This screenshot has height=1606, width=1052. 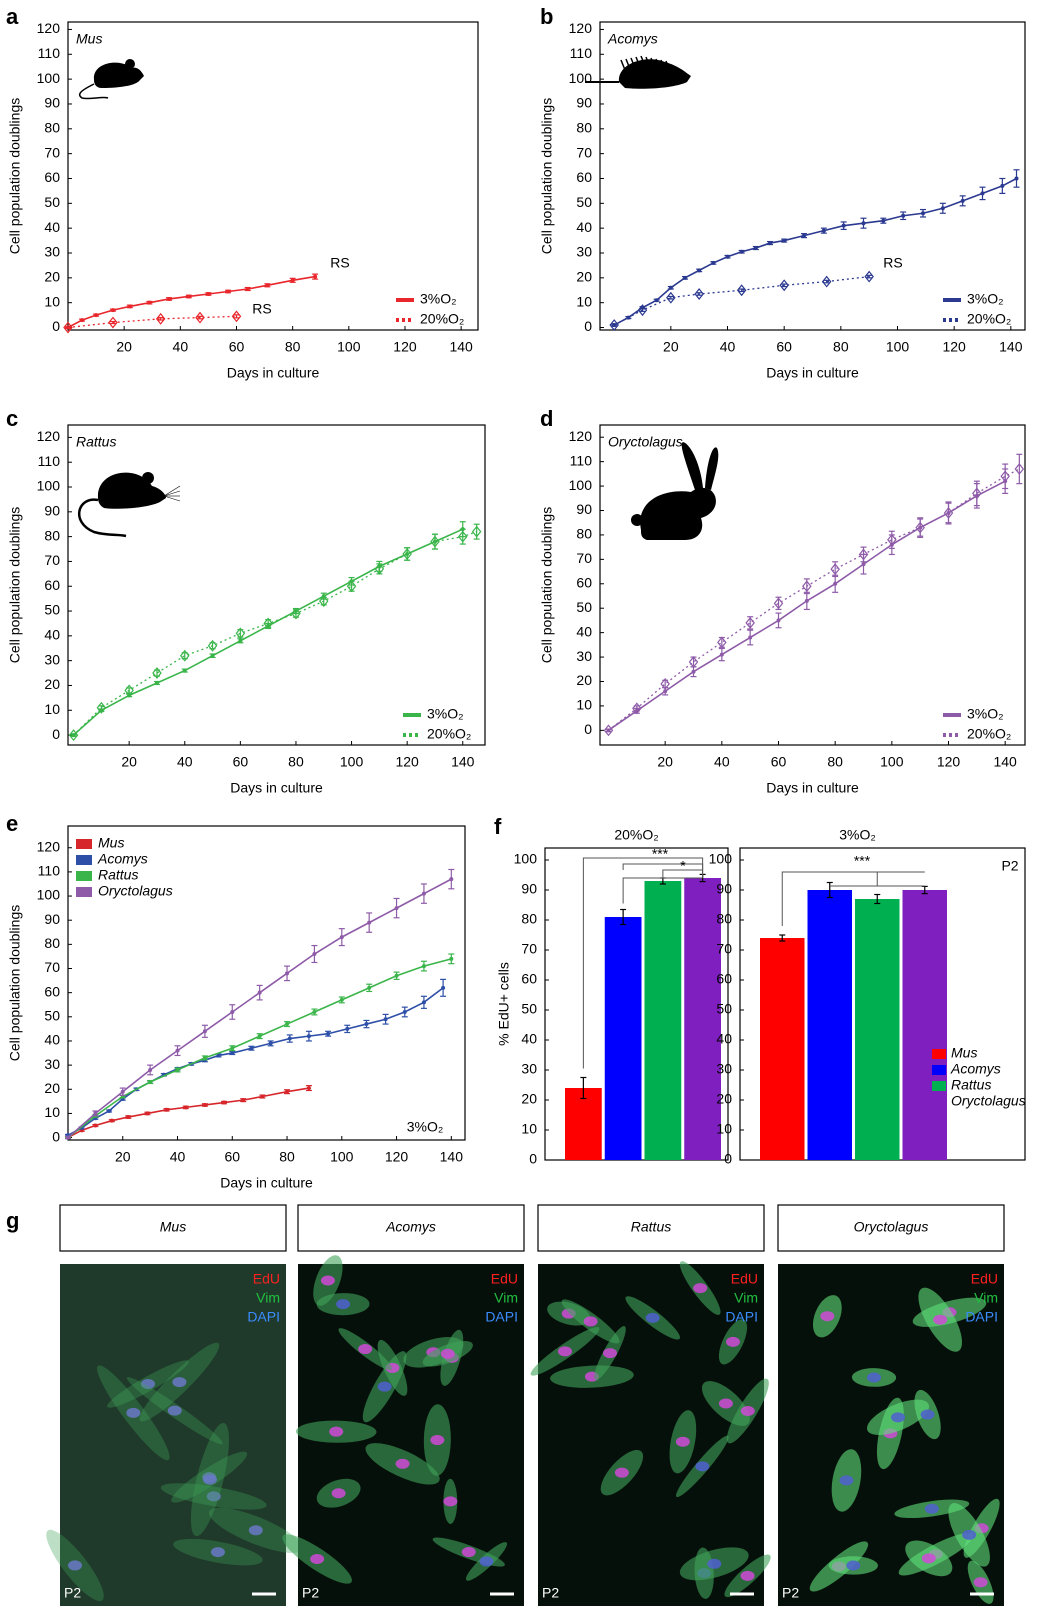 What do you see at coordinates (584, 558) in the screenshot?
I see `y-tick-label: 70` at bounding box center [584, 558].